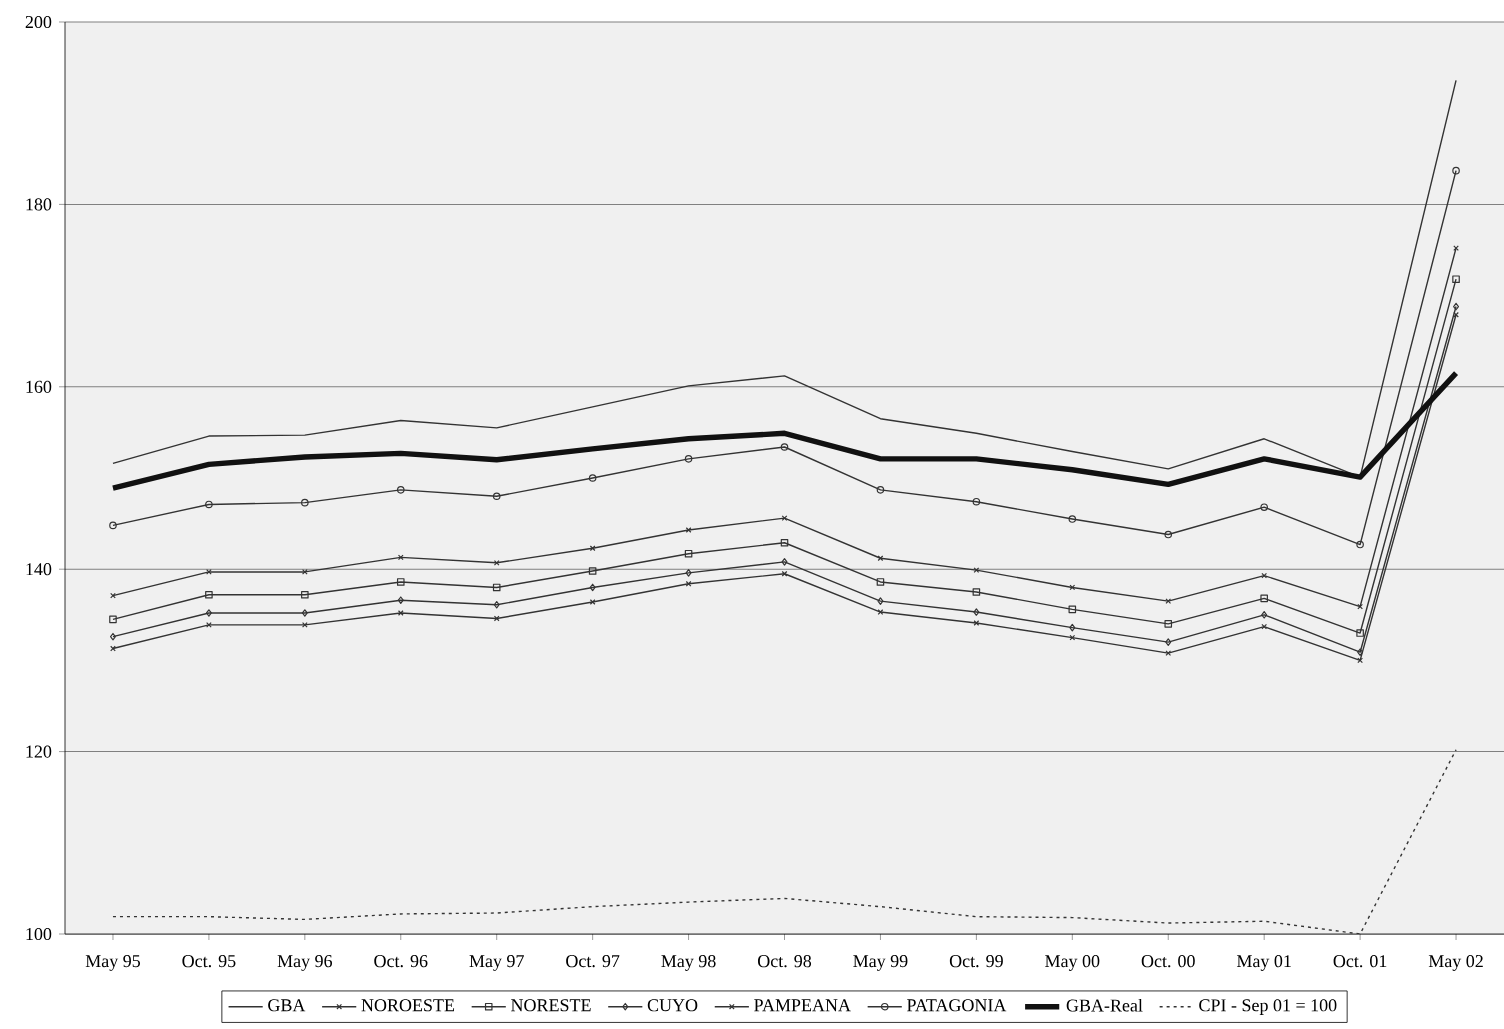 This screenshot has height=1029, width=1504. Describe the element at coordinates (1455, 963) in the screenshot. I see `x-tick-label: May 02` at that location.